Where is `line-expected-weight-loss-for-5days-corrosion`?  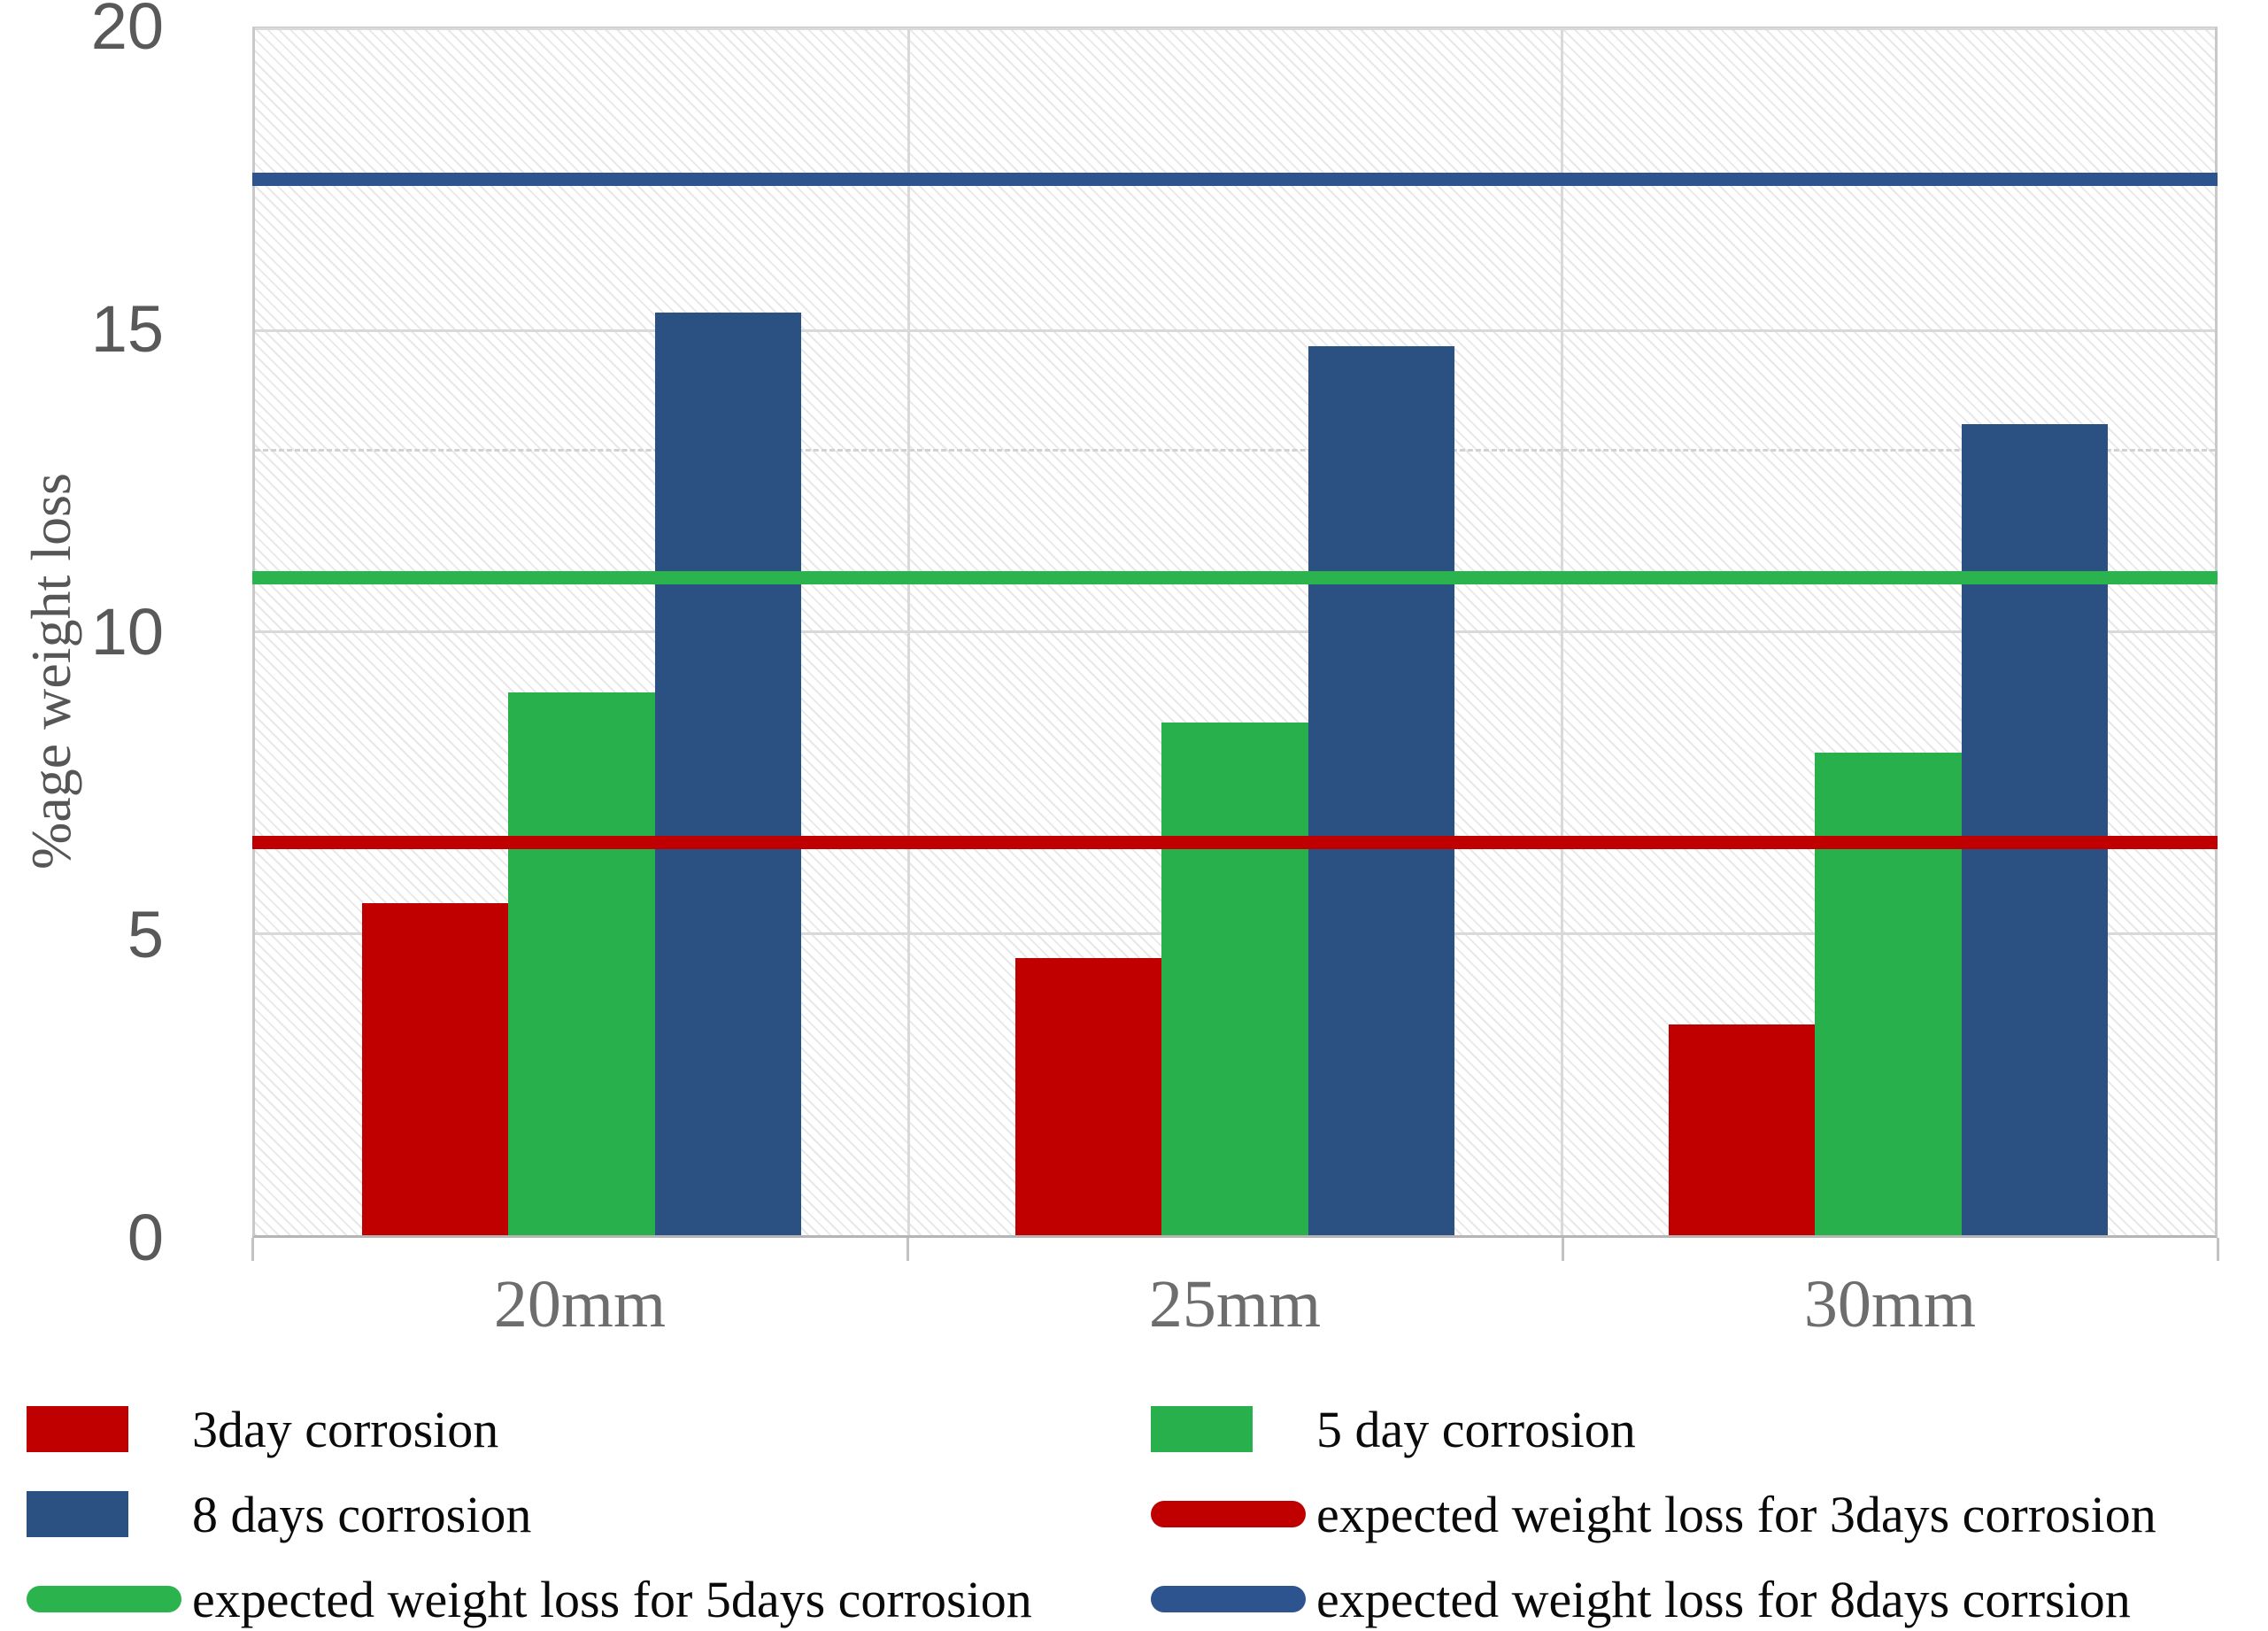 line-expected-weight-loss-for-5days-corrosion is located at coordinates (1235, 577).